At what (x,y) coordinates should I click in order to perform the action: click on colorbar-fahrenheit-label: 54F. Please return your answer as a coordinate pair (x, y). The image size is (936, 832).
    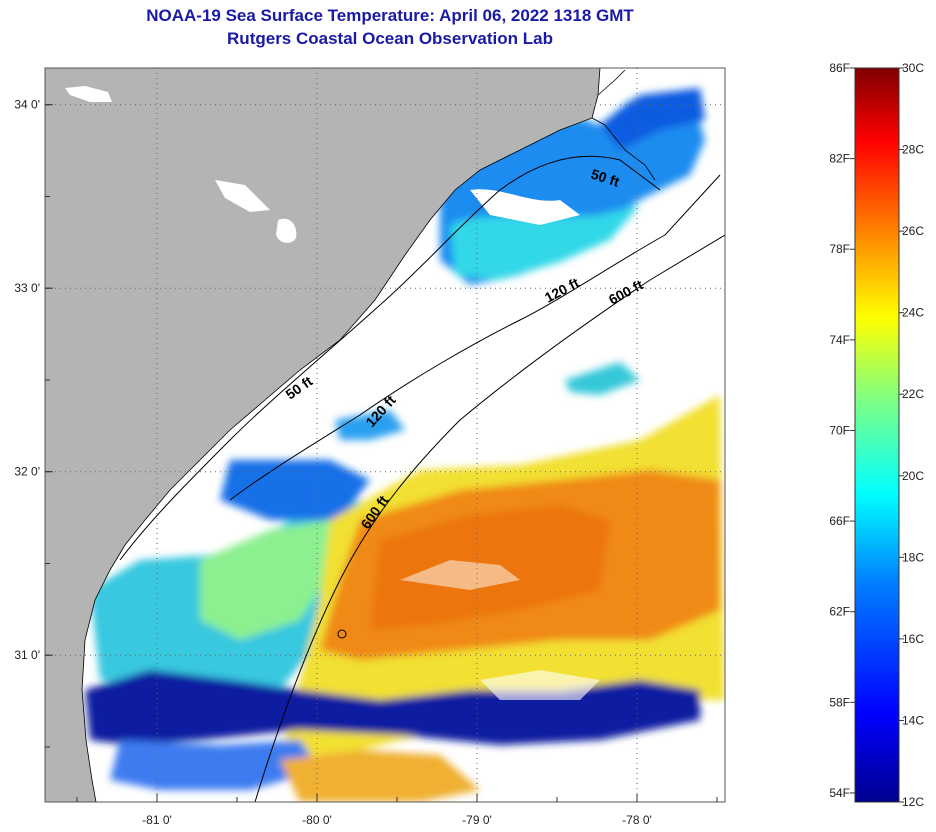
    Looking at the image, I should click on (839, 793).